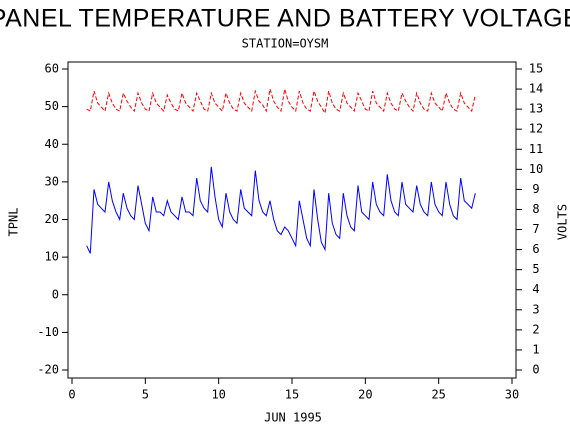  Describe the element at coordinates (536, 109) in the screenshot. I see `y2-tick-label: 13` at that location.